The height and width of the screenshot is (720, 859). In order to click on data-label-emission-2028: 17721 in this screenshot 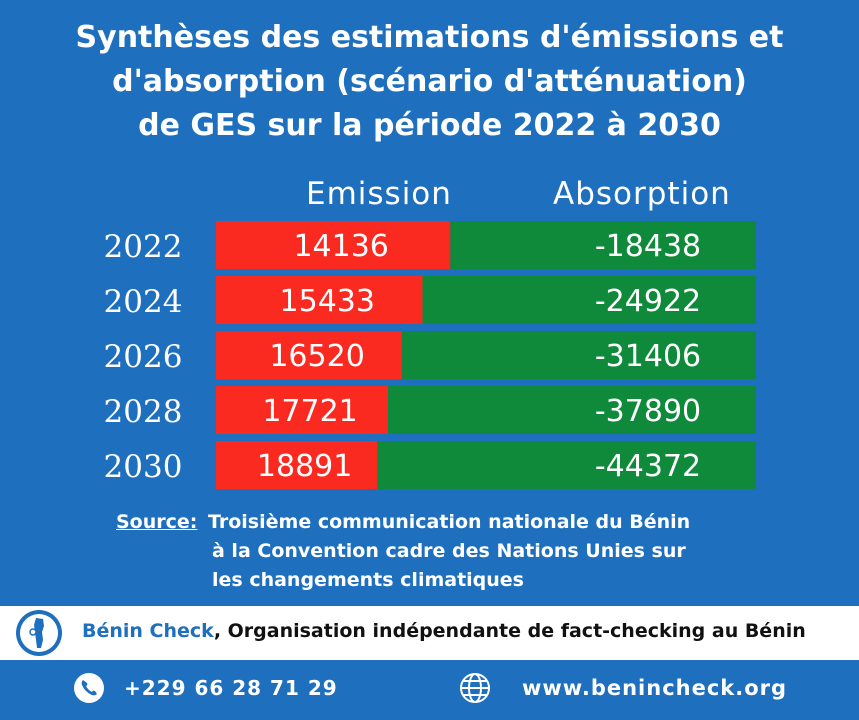, I will do `click(309, 411)`.